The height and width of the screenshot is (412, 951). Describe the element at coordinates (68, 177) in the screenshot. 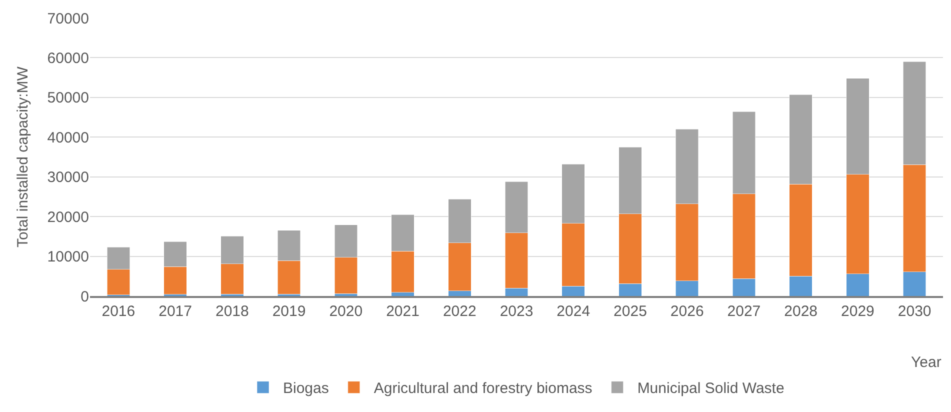

I see `y-tick-label: 30000` at that location.